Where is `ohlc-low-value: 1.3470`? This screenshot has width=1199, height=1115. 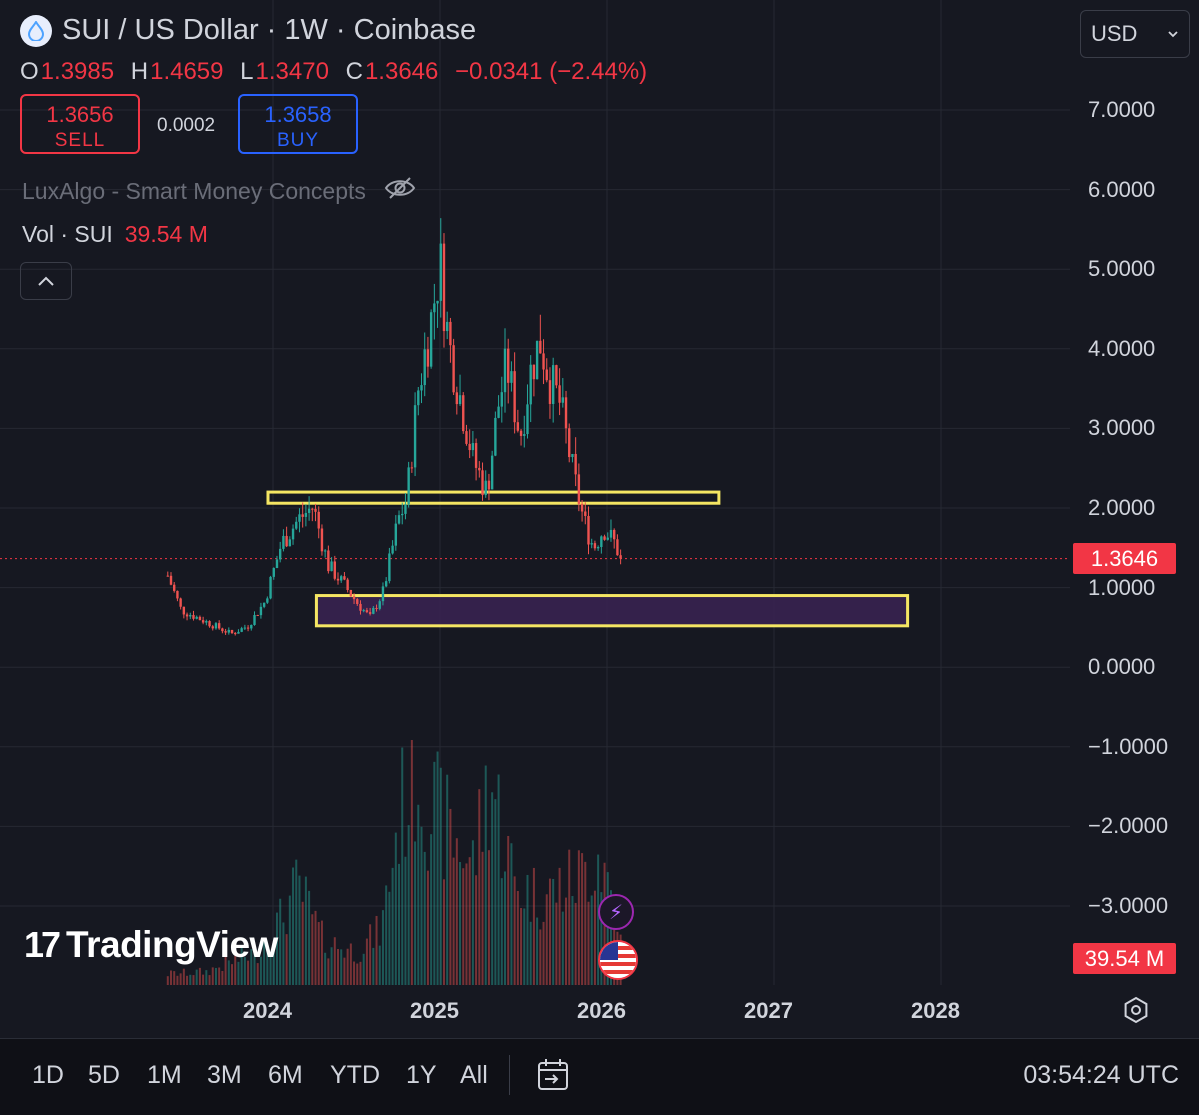 ohlc-low-value: 1.3470 is located at coordinates (292, 71).